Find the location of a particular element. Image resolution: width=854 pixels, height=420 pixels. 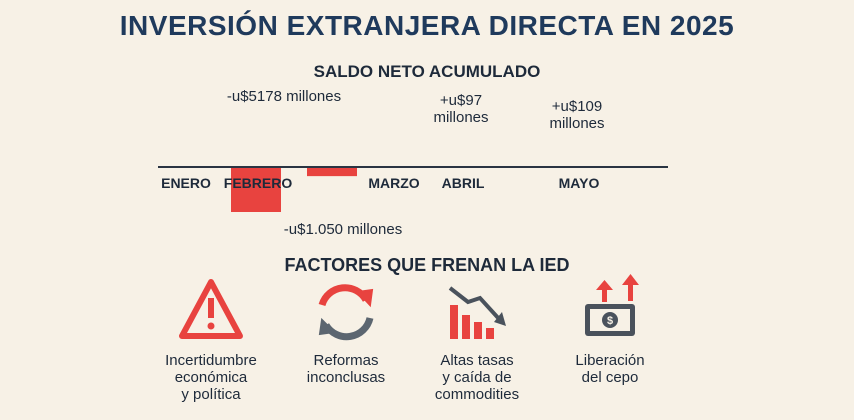

factor-line: Incertidumbre is located at coordinates (211, 360).